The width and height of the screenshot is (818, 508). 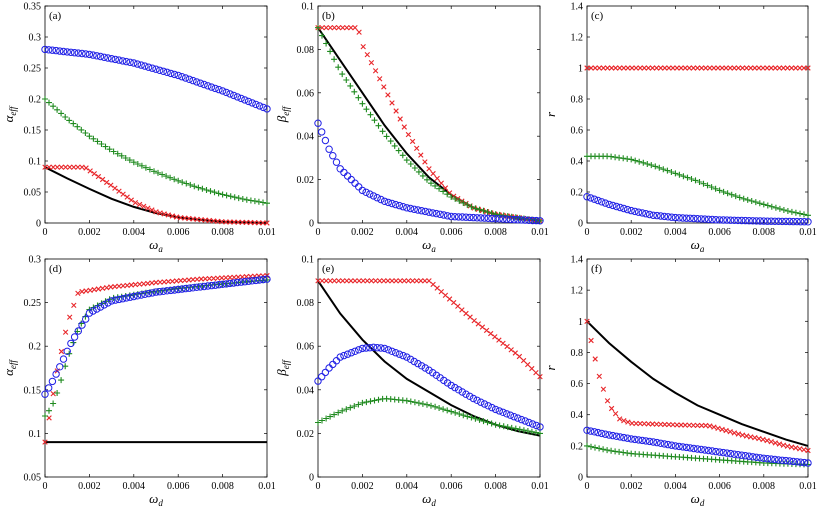 I want to click on y-tick-label: 0.02, so click(x=306, y=434).